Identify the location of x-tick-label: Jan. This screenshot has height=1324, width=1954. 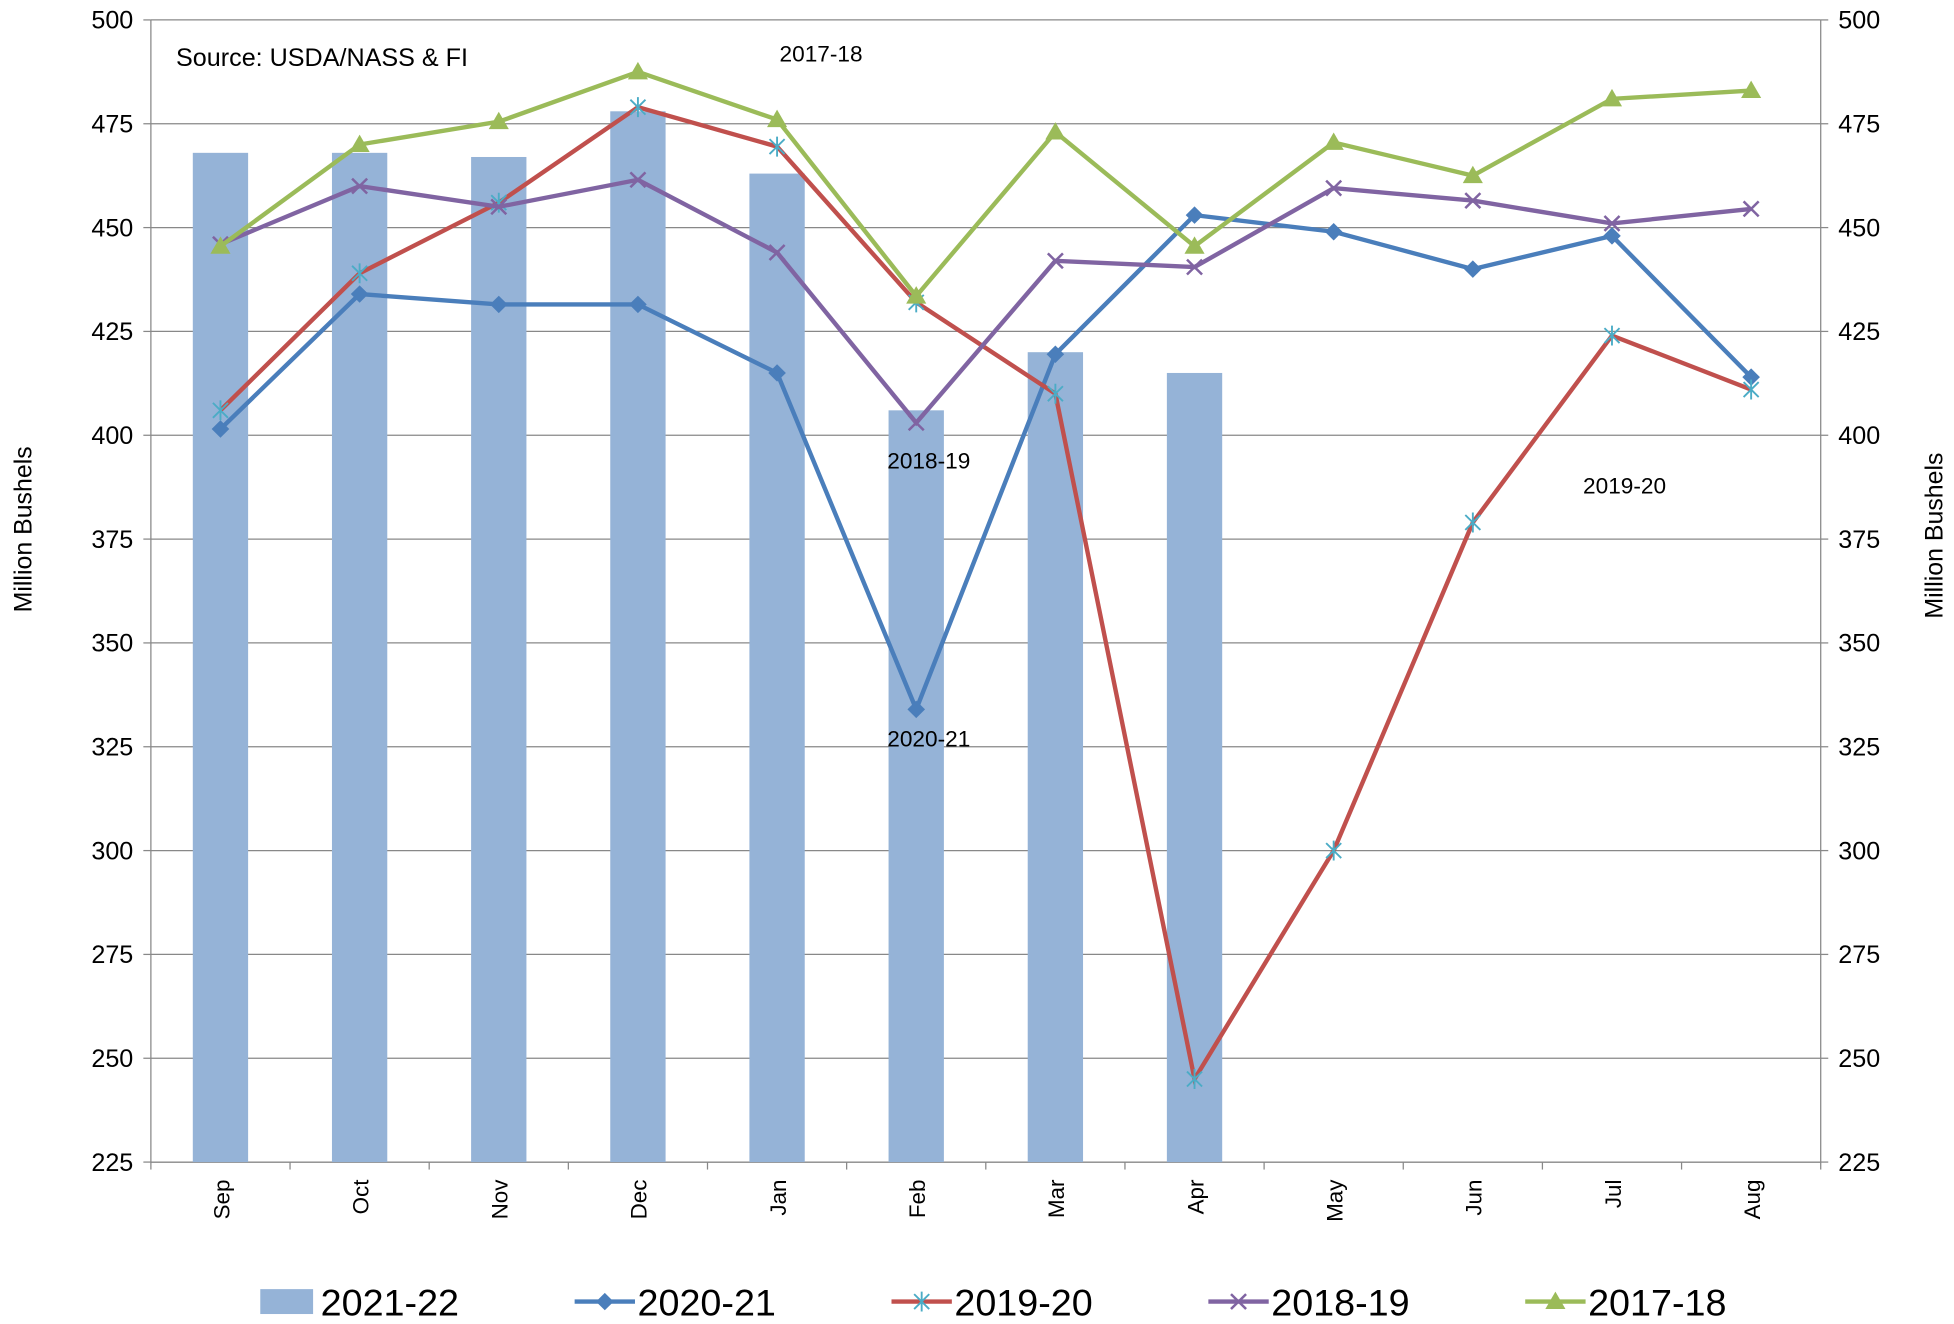
(778, 1198).